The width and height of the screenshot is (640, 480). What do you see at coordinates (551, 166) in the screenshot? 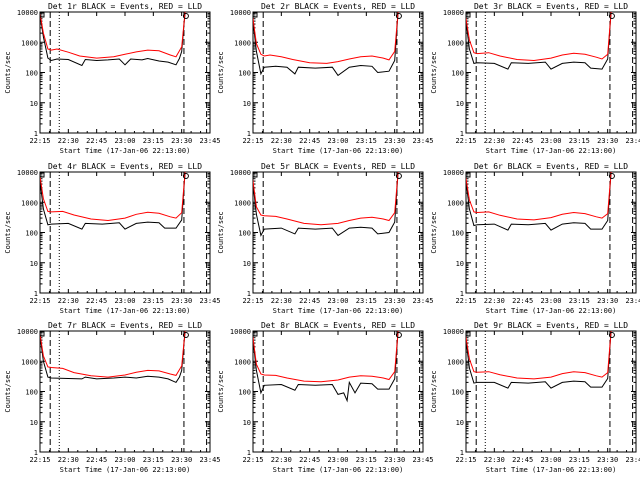
I see `panel-title: Det 6r BLACK = Events, RED = LLD` at bounding box center [551, 166].